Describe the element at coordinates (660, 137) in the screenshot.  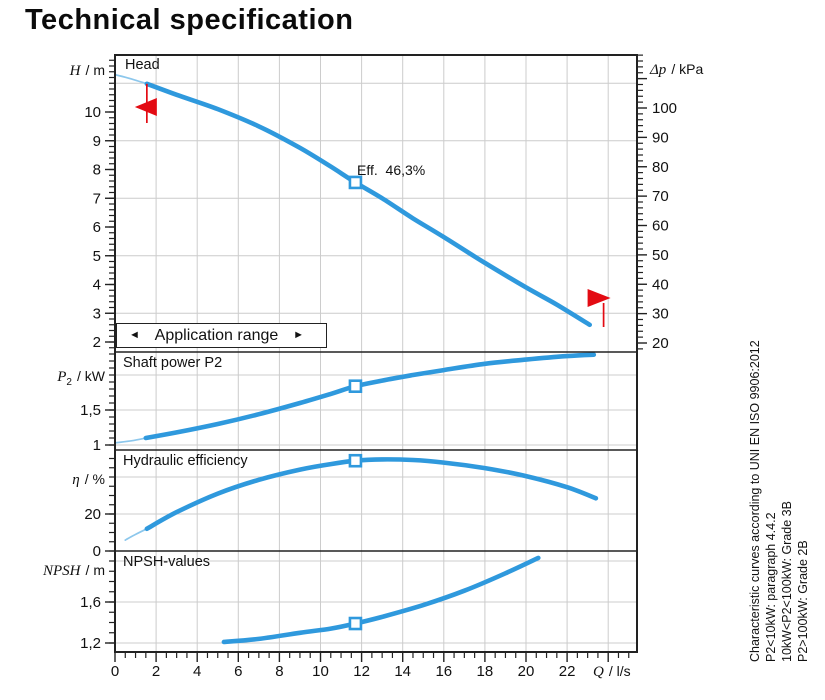
I see `dp-tick-label: 90` at that location.